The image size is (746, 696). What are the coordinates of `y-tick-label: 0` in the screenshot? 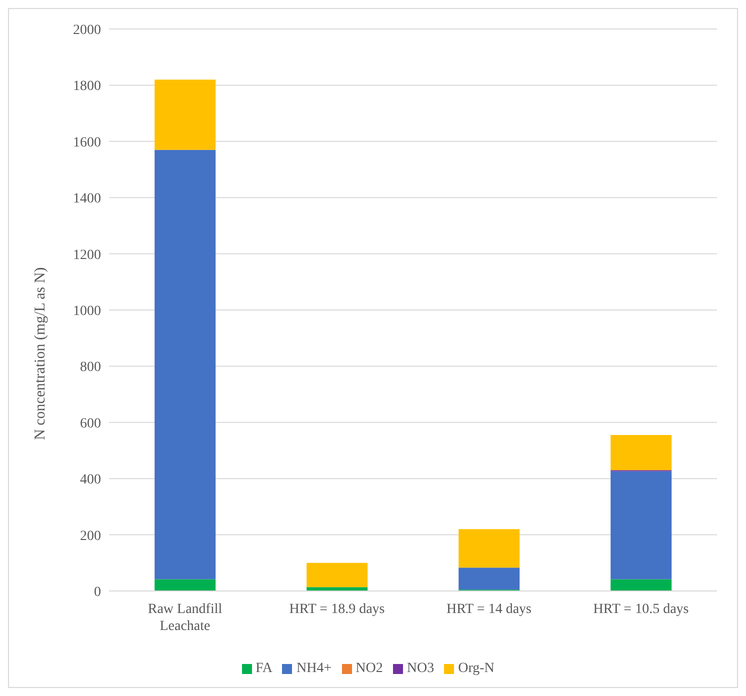 It's located at (97, 592).